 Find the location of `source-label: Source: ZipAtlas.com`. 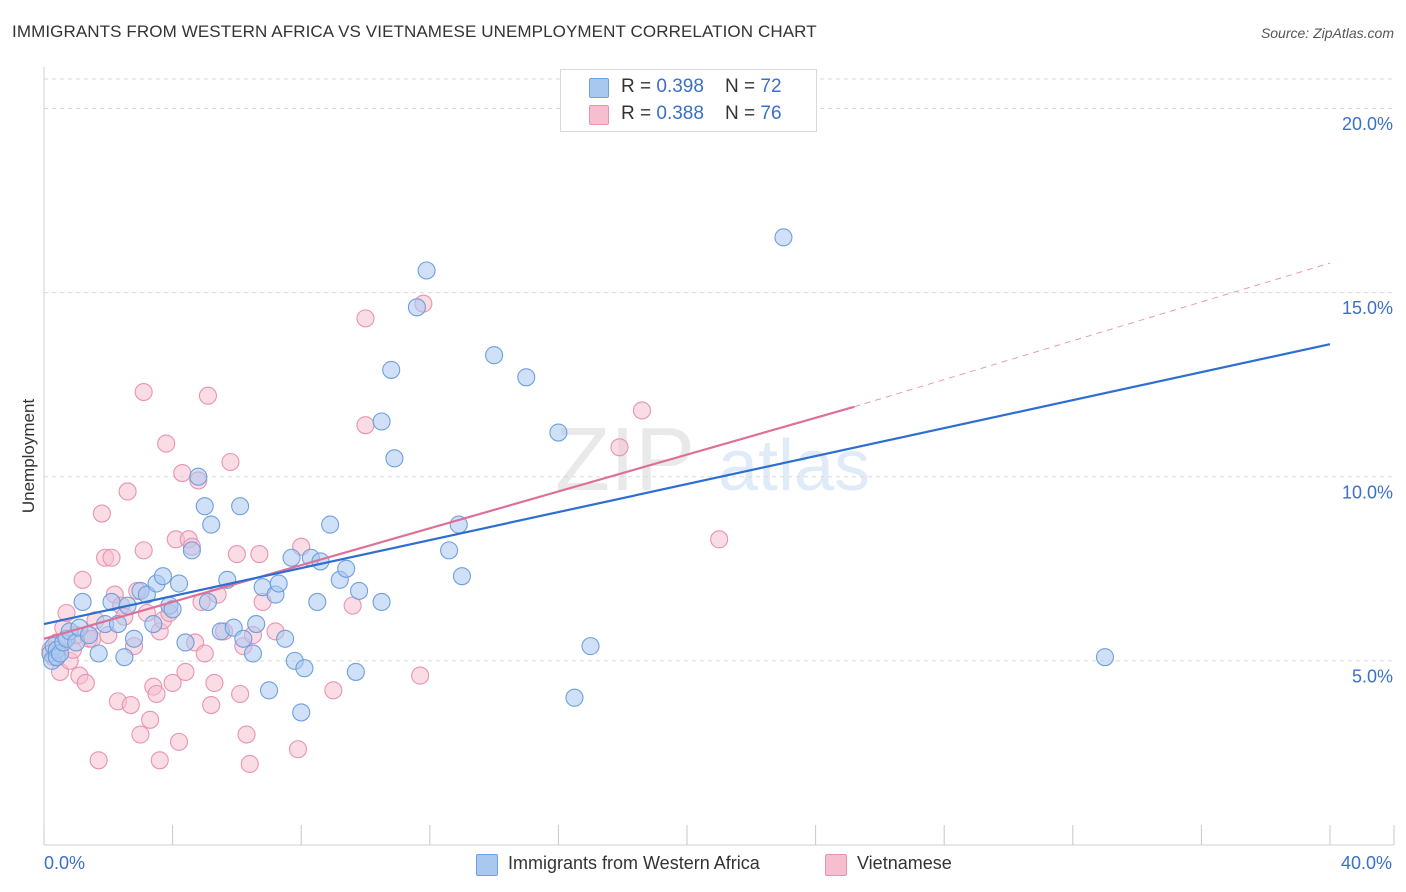

source-label: Source: ZipAtlas.com is located at coordinates (1327, 33).